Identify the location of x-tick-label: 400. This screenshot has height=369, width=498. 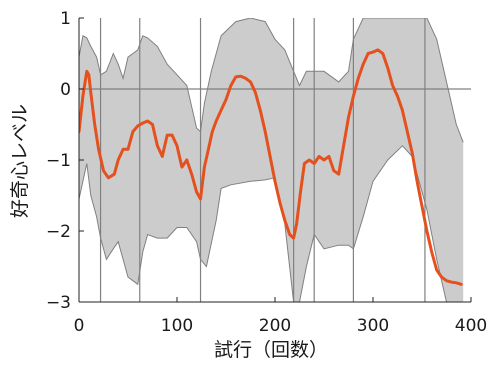
(471, 326).